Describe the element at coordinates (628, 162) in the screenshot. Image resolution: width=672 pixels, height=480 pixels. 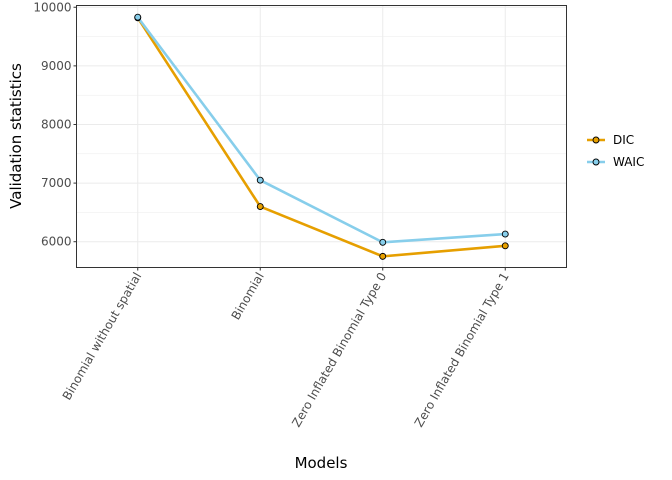
I see `legend-label: WAIC` at that location.